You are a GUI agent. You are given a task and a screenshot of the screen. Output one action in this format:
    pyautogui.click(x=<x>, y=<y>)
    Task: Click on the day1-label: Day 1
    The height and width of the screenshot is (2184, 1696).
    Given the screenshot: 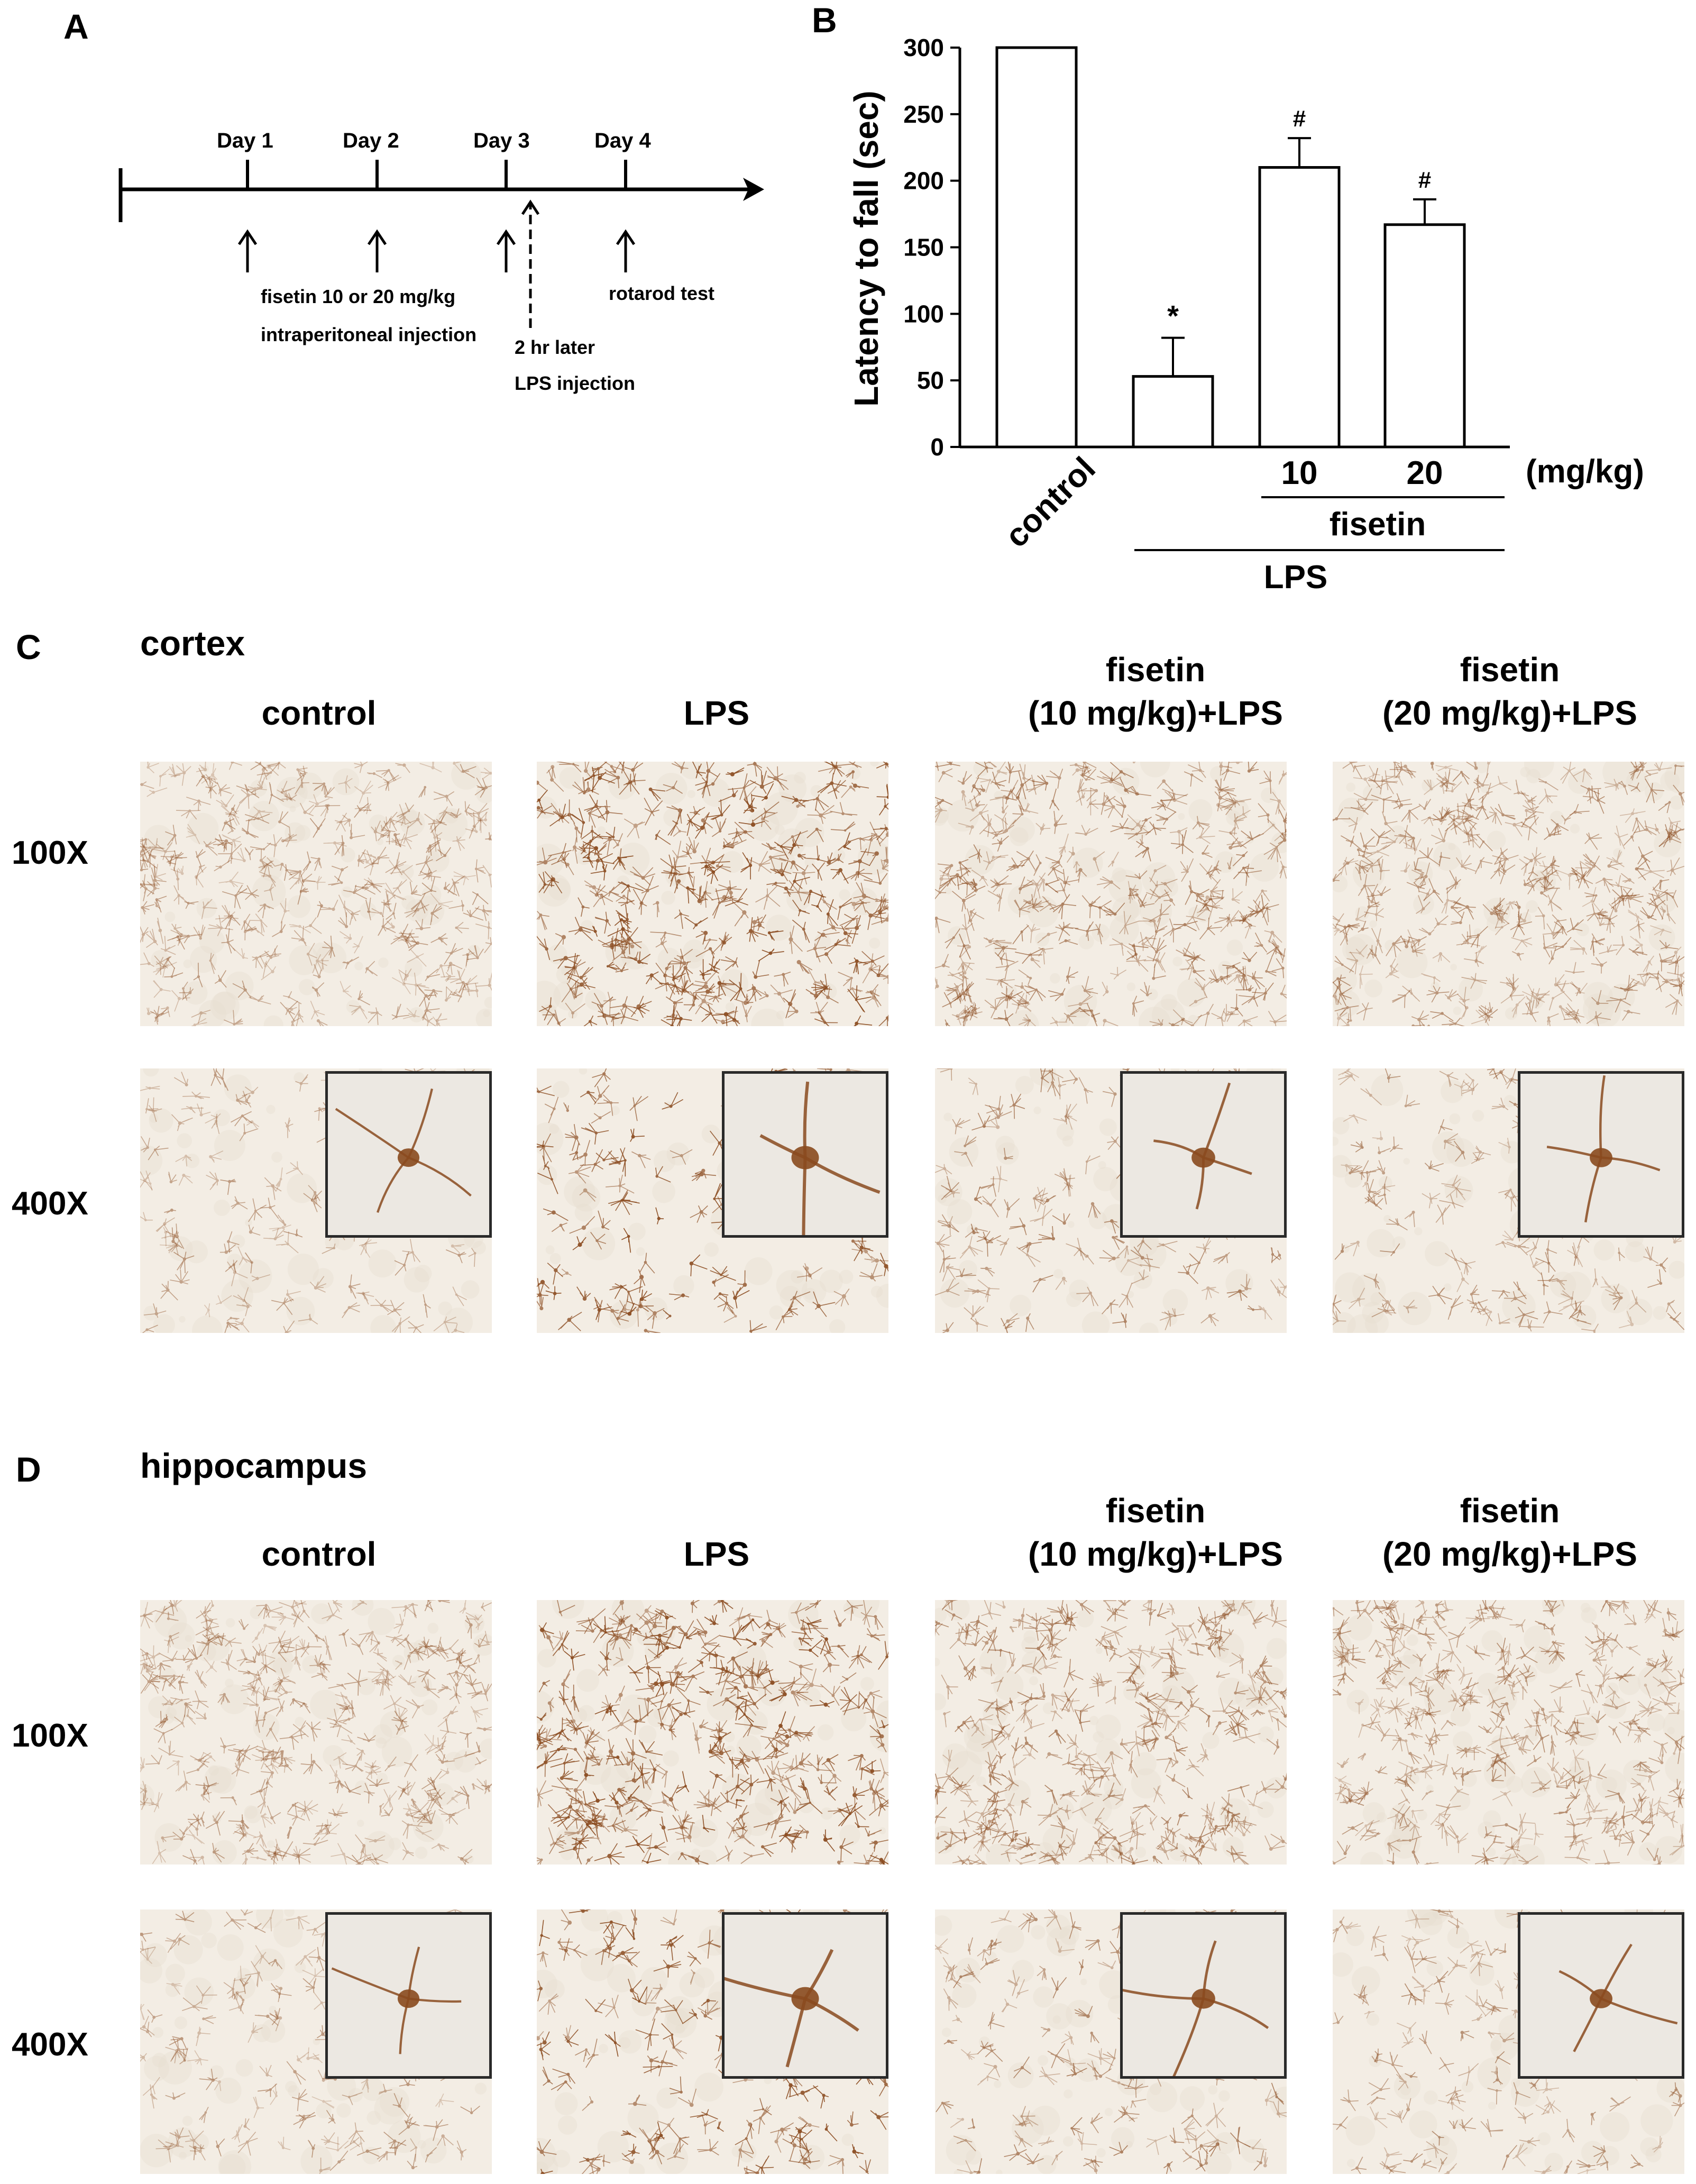 What is the action you would take?
    pyautogui.click(x=245, y=141)
    